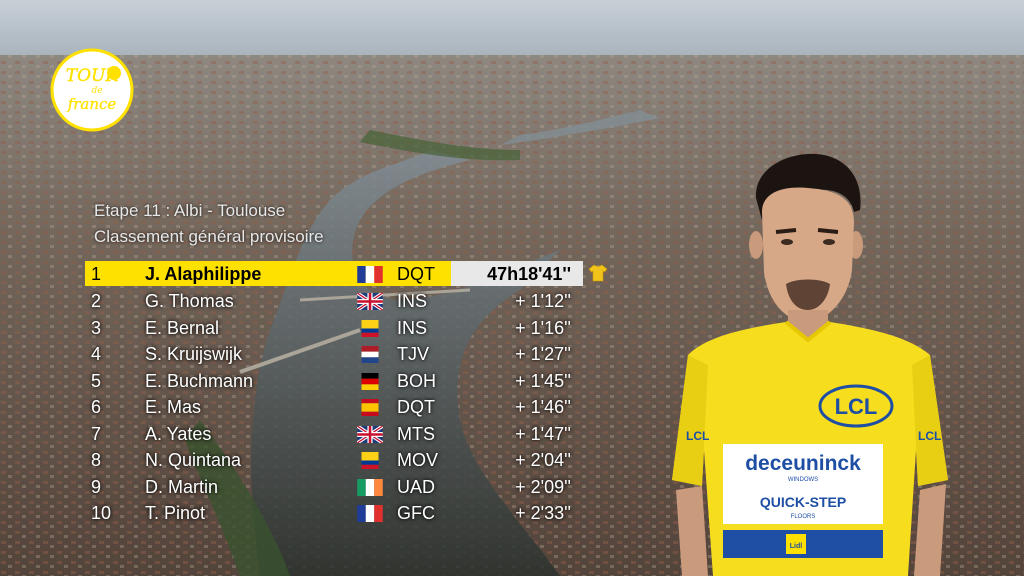 The image size is (1024, 576). I want to click on rider-name: S. Kruijswijk, so click(194, 354).